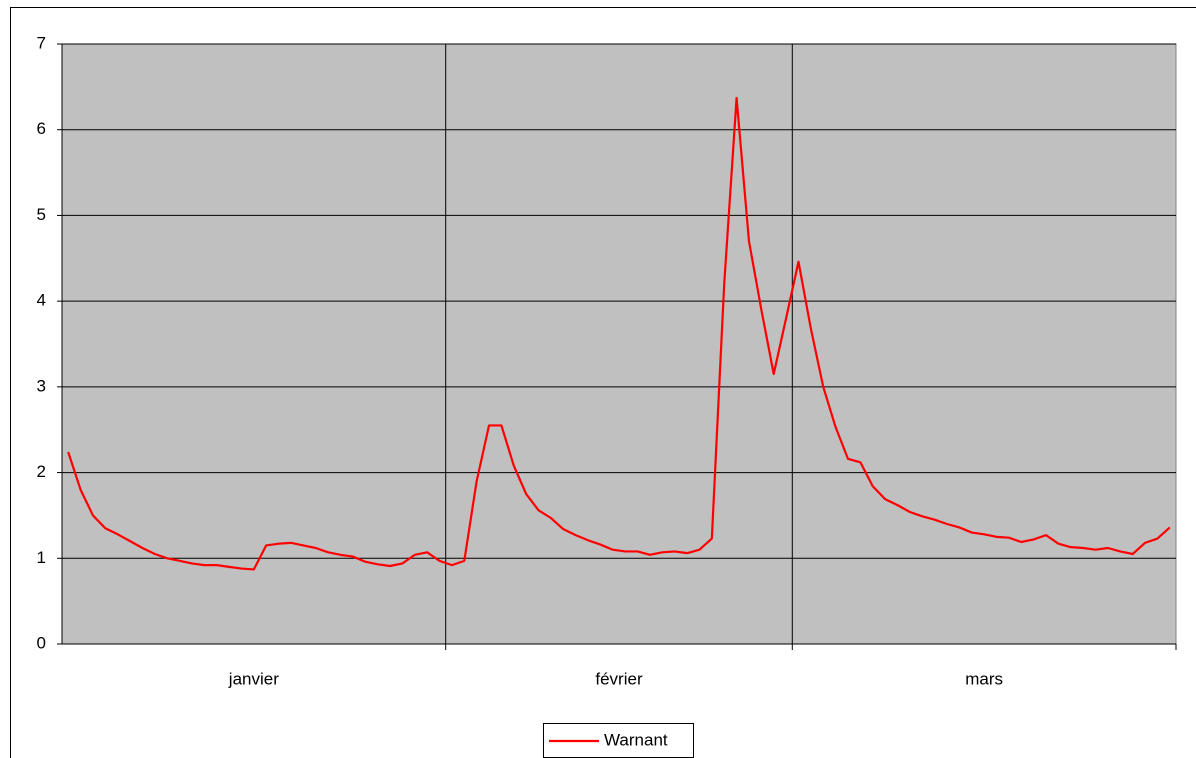 This screenshot has width=1196, height=758. I want to click on y-tick-label: 4, so click(41, 300).